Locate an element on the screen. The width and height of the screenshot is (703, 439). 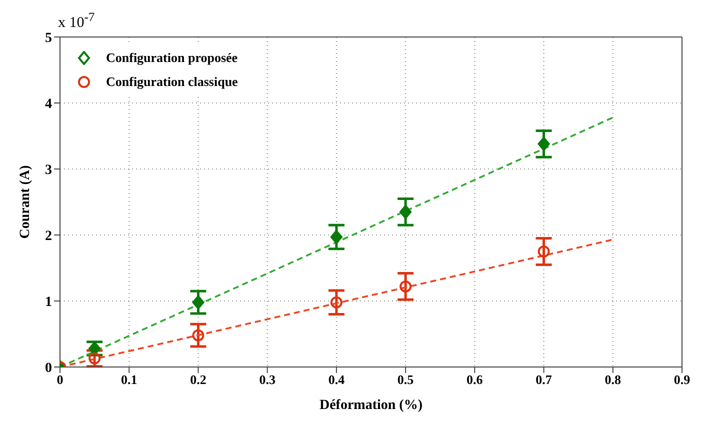
x-tick-label: 0.8 is located at coordinates (613, 380).